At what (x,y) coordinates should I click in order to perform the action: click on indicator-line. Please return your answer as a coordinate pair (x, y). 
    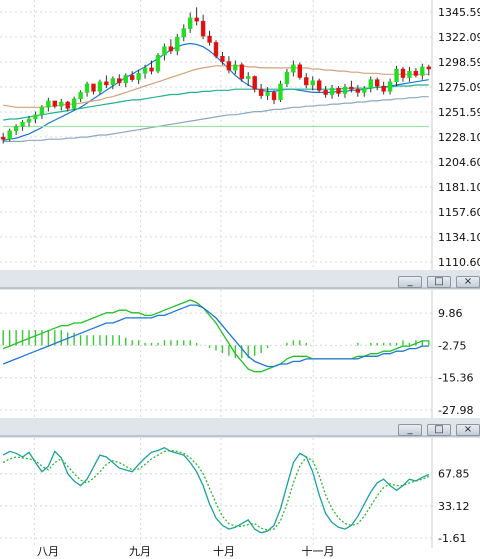
    Looking at the image, I should click on (215, 336).